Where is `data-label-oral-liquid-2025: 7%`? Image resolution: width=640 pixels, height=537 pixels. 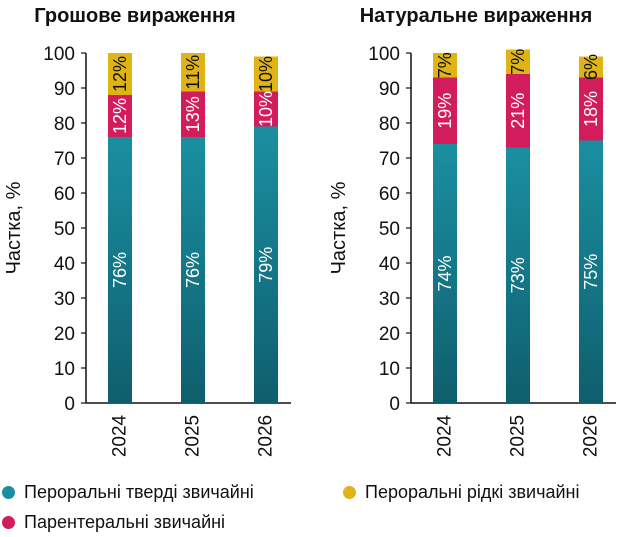
data-label-oral-liquid-2025: 7% is located at coordinates (518, 62).